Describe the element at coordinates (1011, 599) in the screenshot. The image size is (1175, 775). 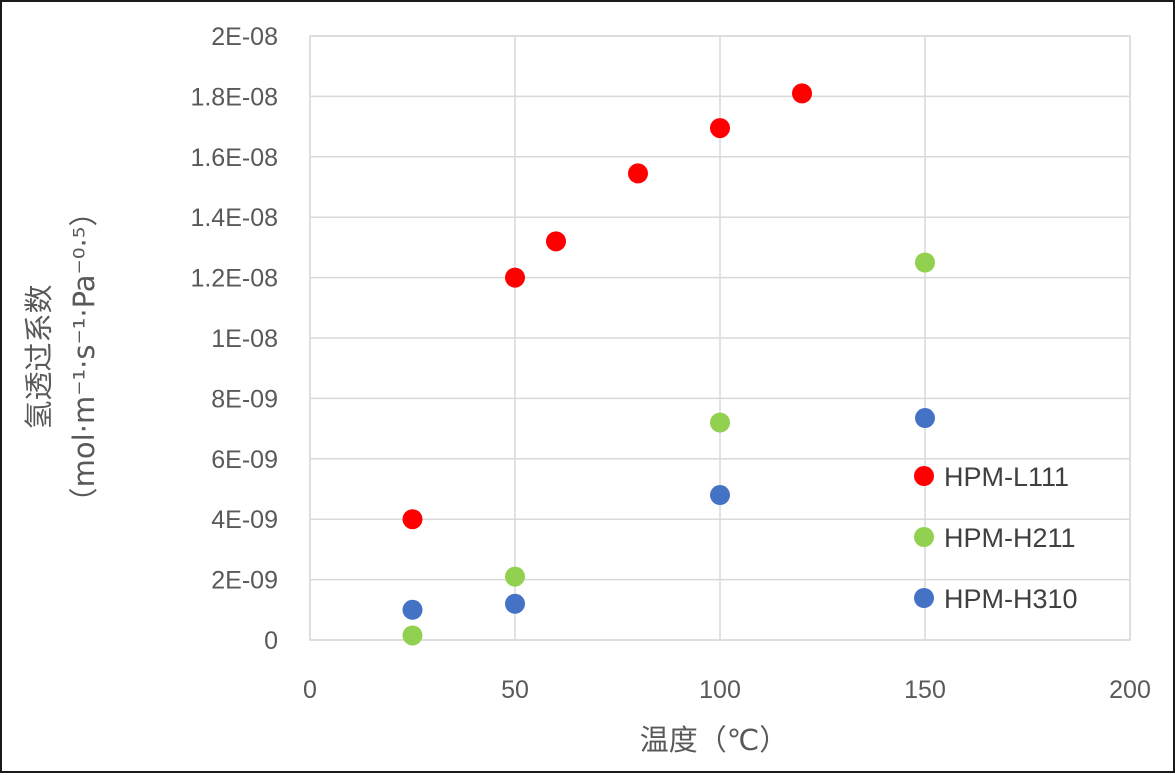
I see `legend-label: HPM-H310` at that location.